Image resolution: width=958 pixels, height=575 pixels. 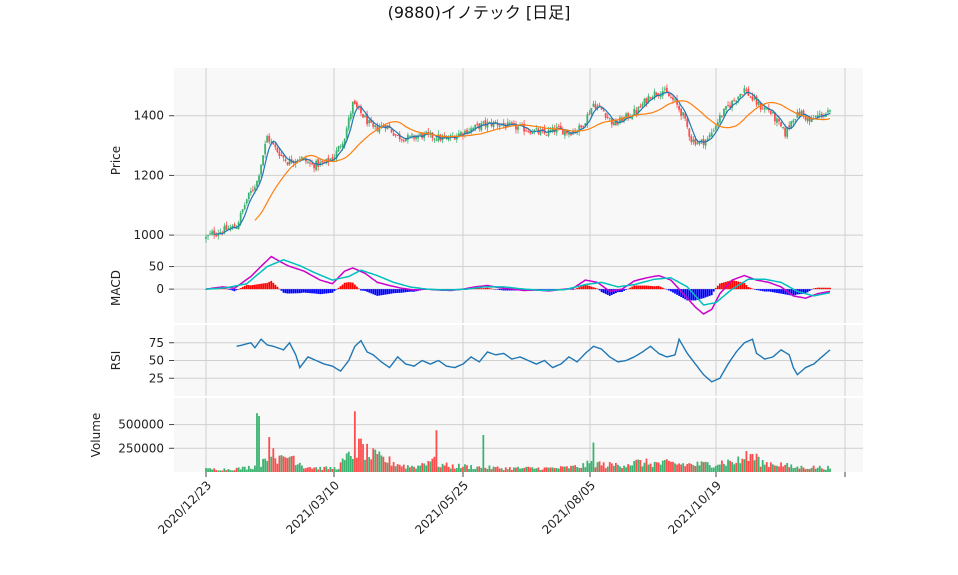 I want to click on ytick-label-rsi: 50, so click(x=156, y=361).